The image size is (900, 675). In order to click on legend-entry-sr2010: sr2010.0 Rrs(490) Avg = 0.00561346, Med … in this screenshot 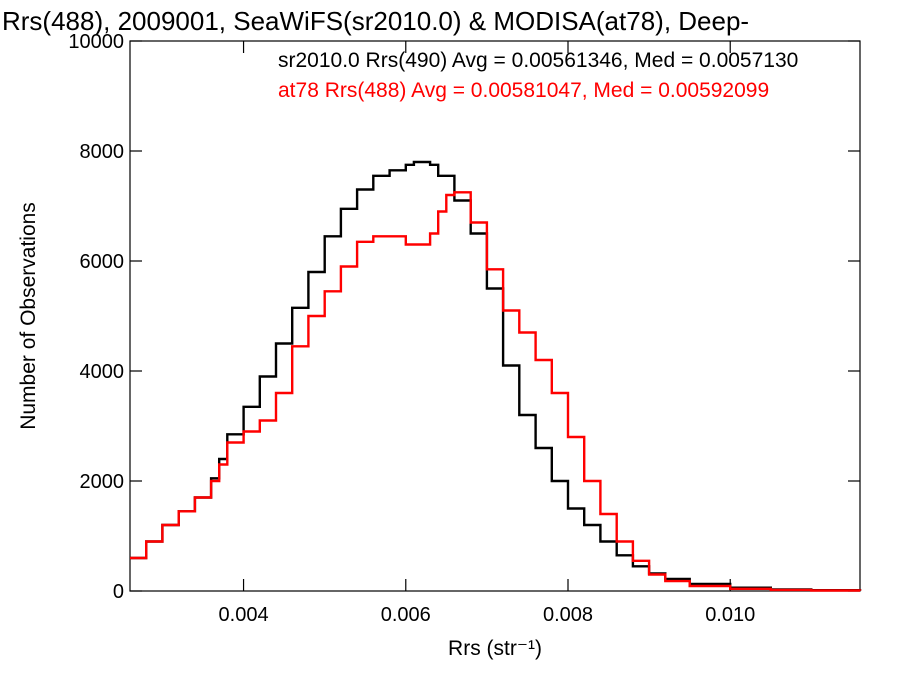, I will do `click(538, 60)`.